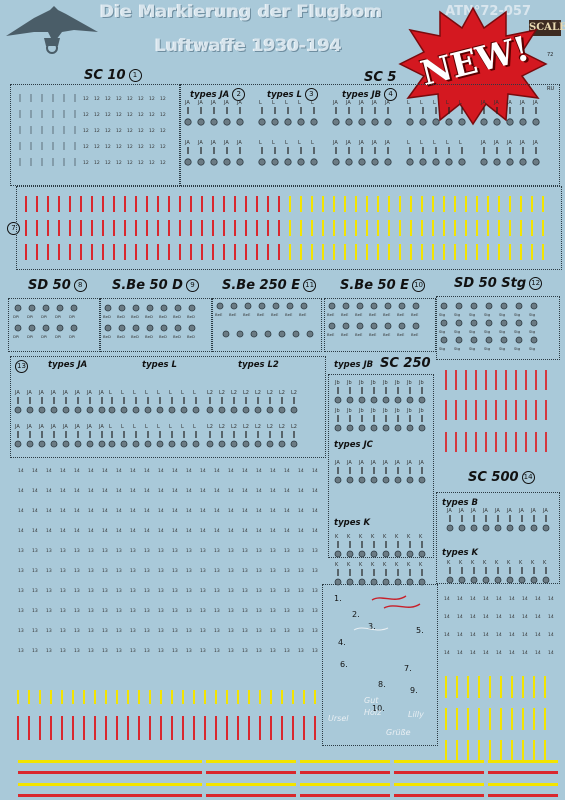 Image resolution: width=565 pixels, height=800 pixels. Describe the element at coordinates (501, 477) in the screenshot. I see `sc500-title: SC 500 14` at that location.